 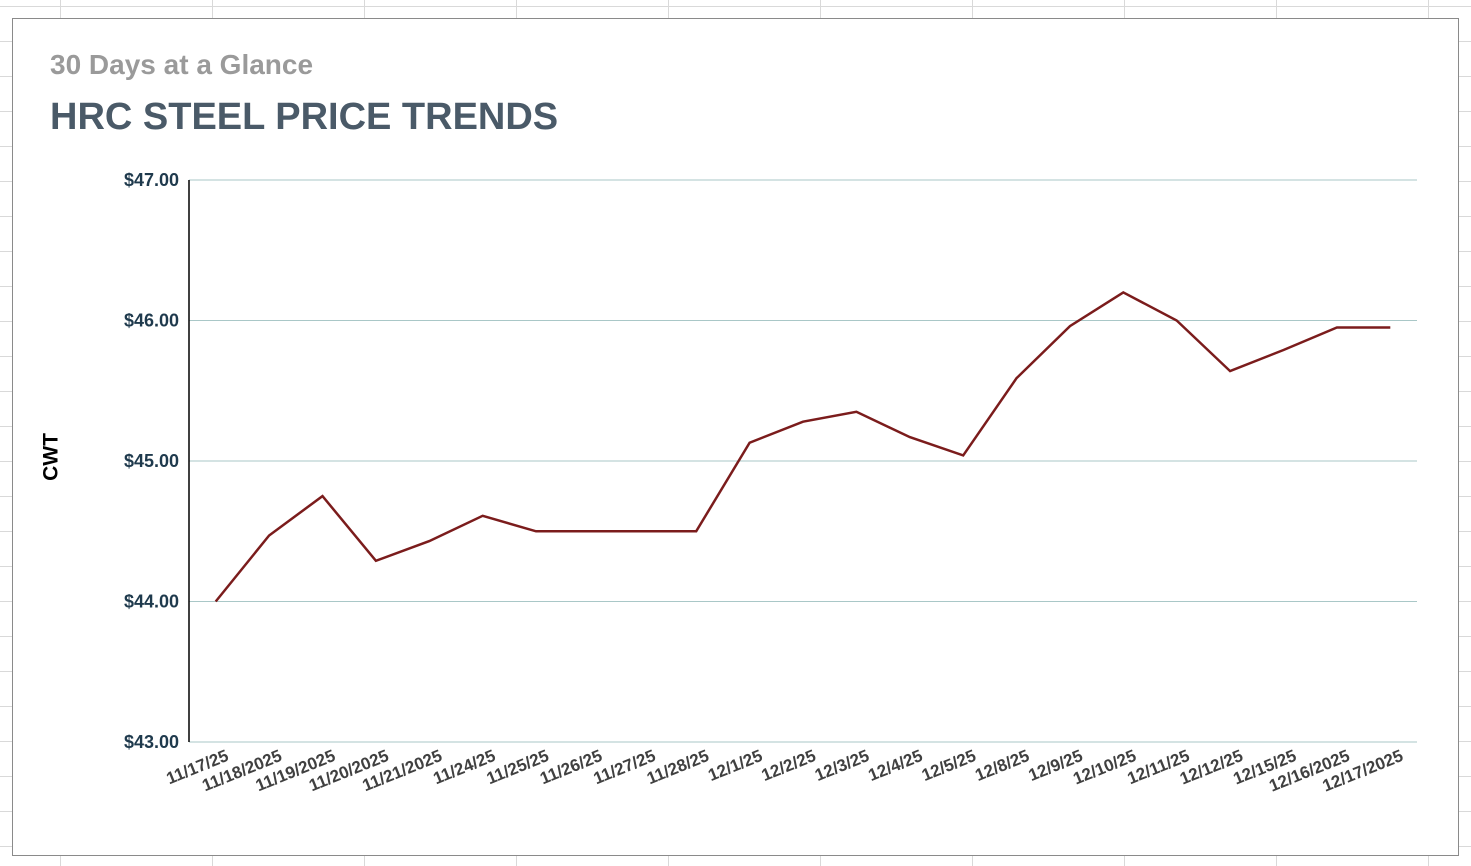 What do you see at coordinates (678, 767) in the screenshot?
I see `x-tick-label: 11/28/25` at bounding box center [678, 767].